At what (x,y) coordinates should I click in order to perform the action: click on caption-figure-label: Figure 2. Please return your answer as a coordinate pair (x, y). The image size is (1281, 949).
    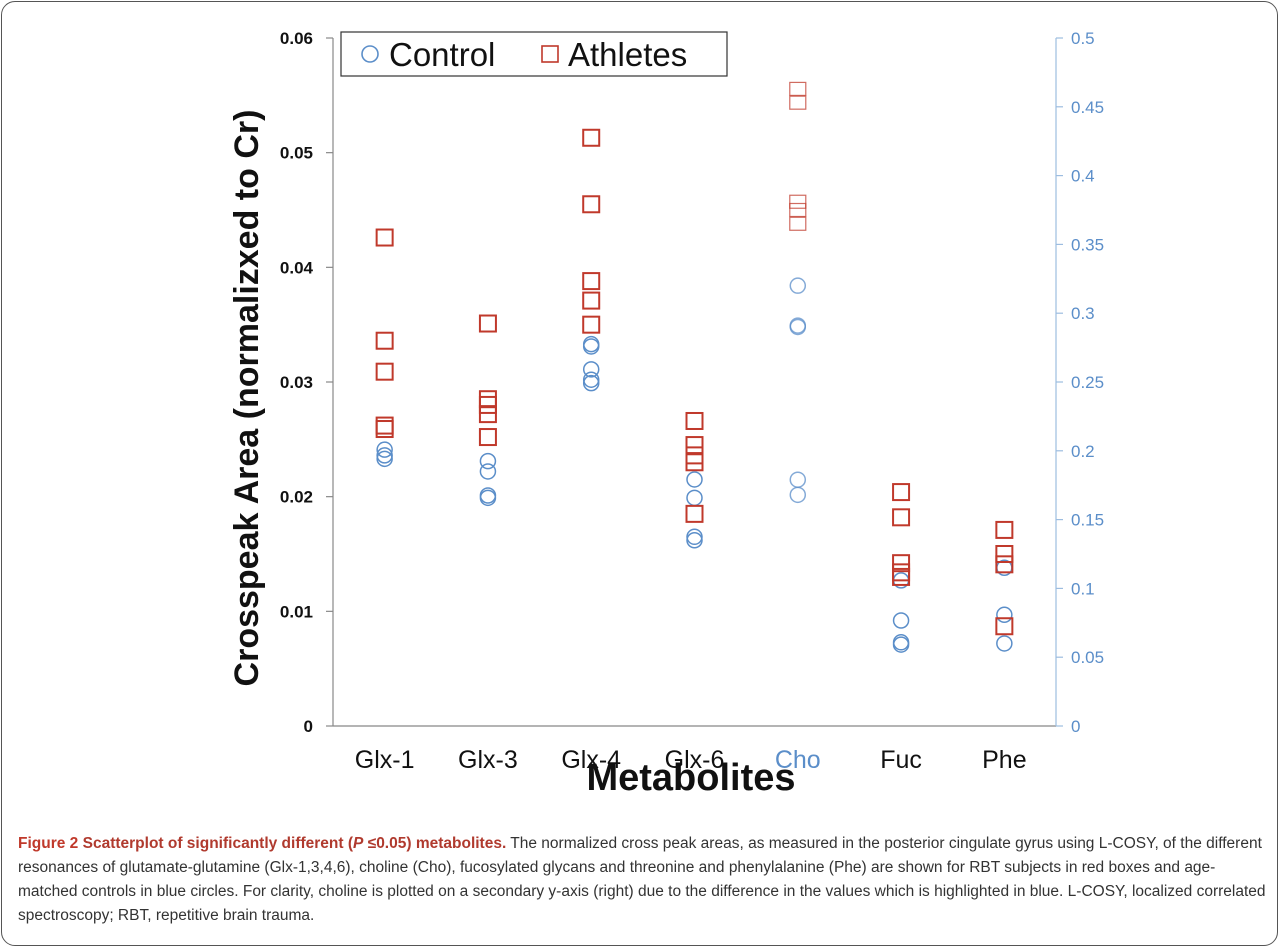
    Looking at the image, I should click on (48, 843).